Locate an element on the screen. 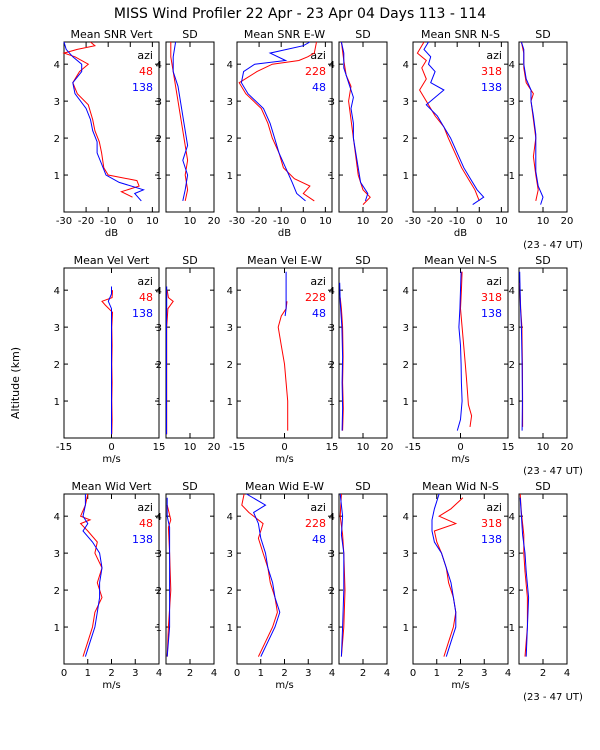 The width and height of the screenshot is (600, 750). series-318-red-line is located at coordinates (448, 577).